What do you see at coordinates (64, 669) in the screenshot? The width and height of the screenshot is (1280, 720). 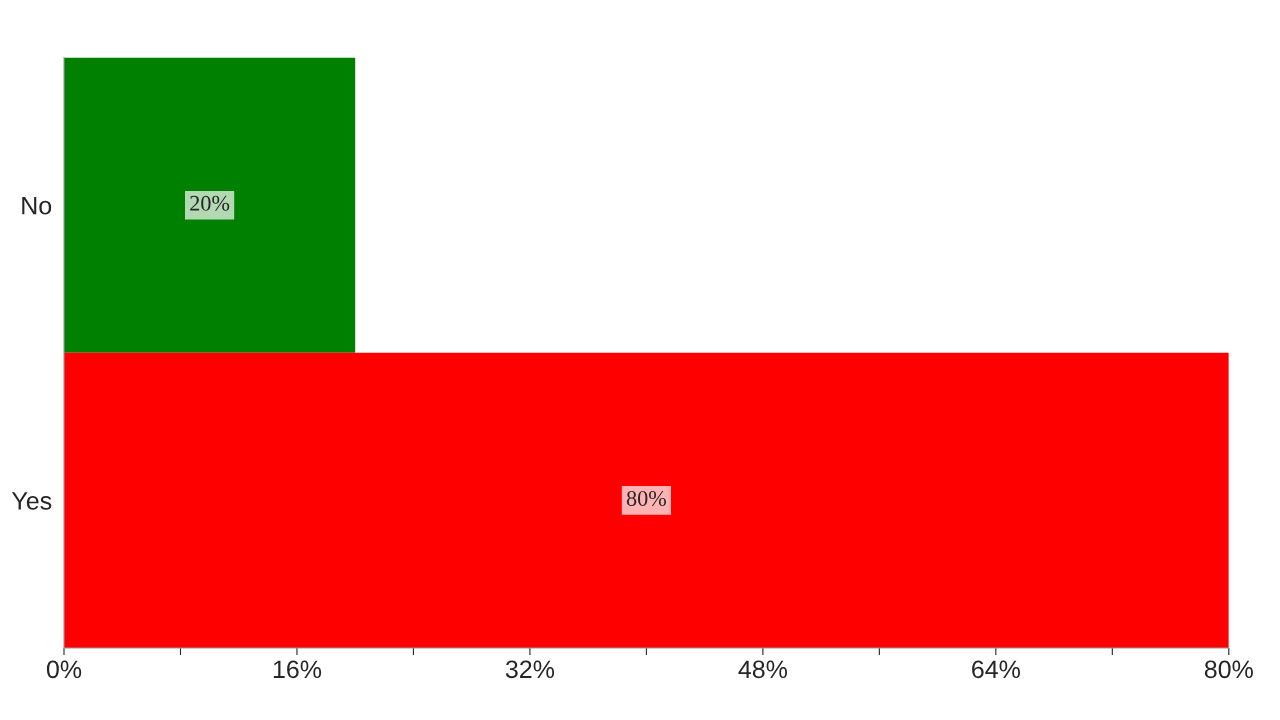 I see `x-tick-label: 0%` at bounding box center [64, 669].